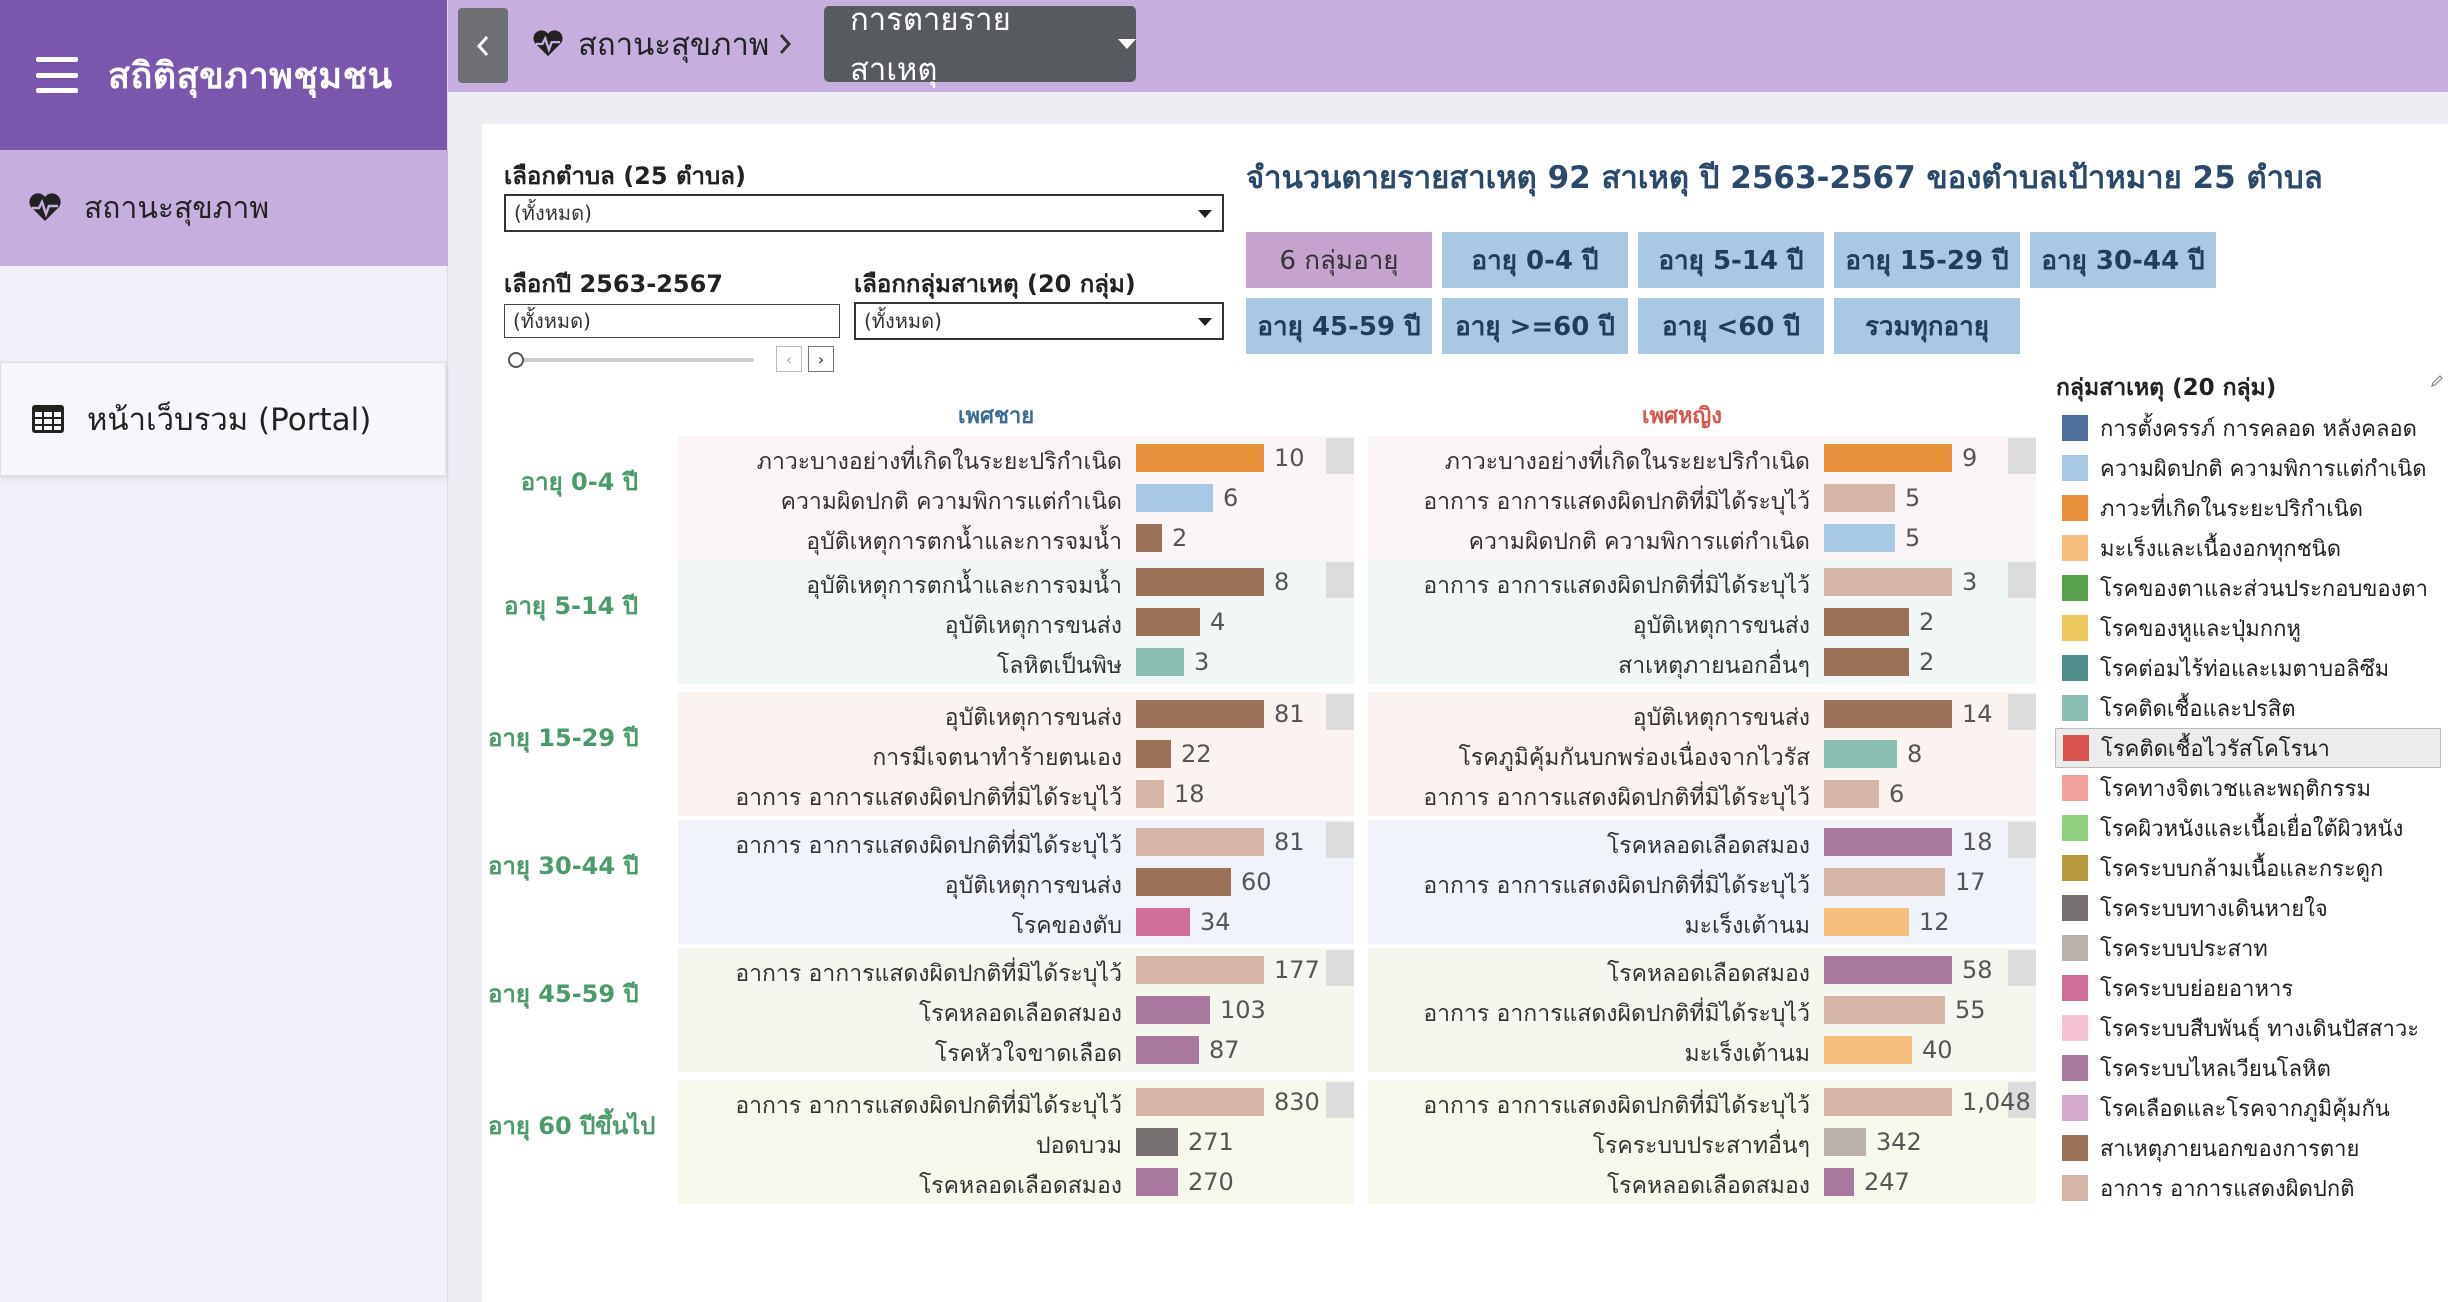  Describe the element at coordinates (1927, 326) in the screenshot. I see `age-button: รวมทุกอายุ` at that location.